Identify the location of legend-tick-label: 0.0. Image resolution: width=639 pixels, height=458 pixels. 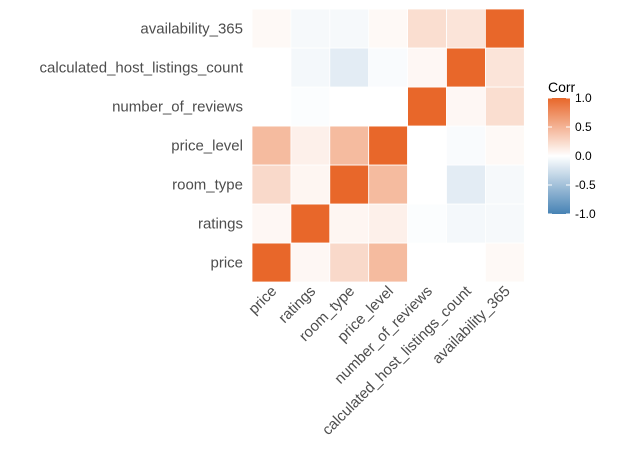
(583, 156).